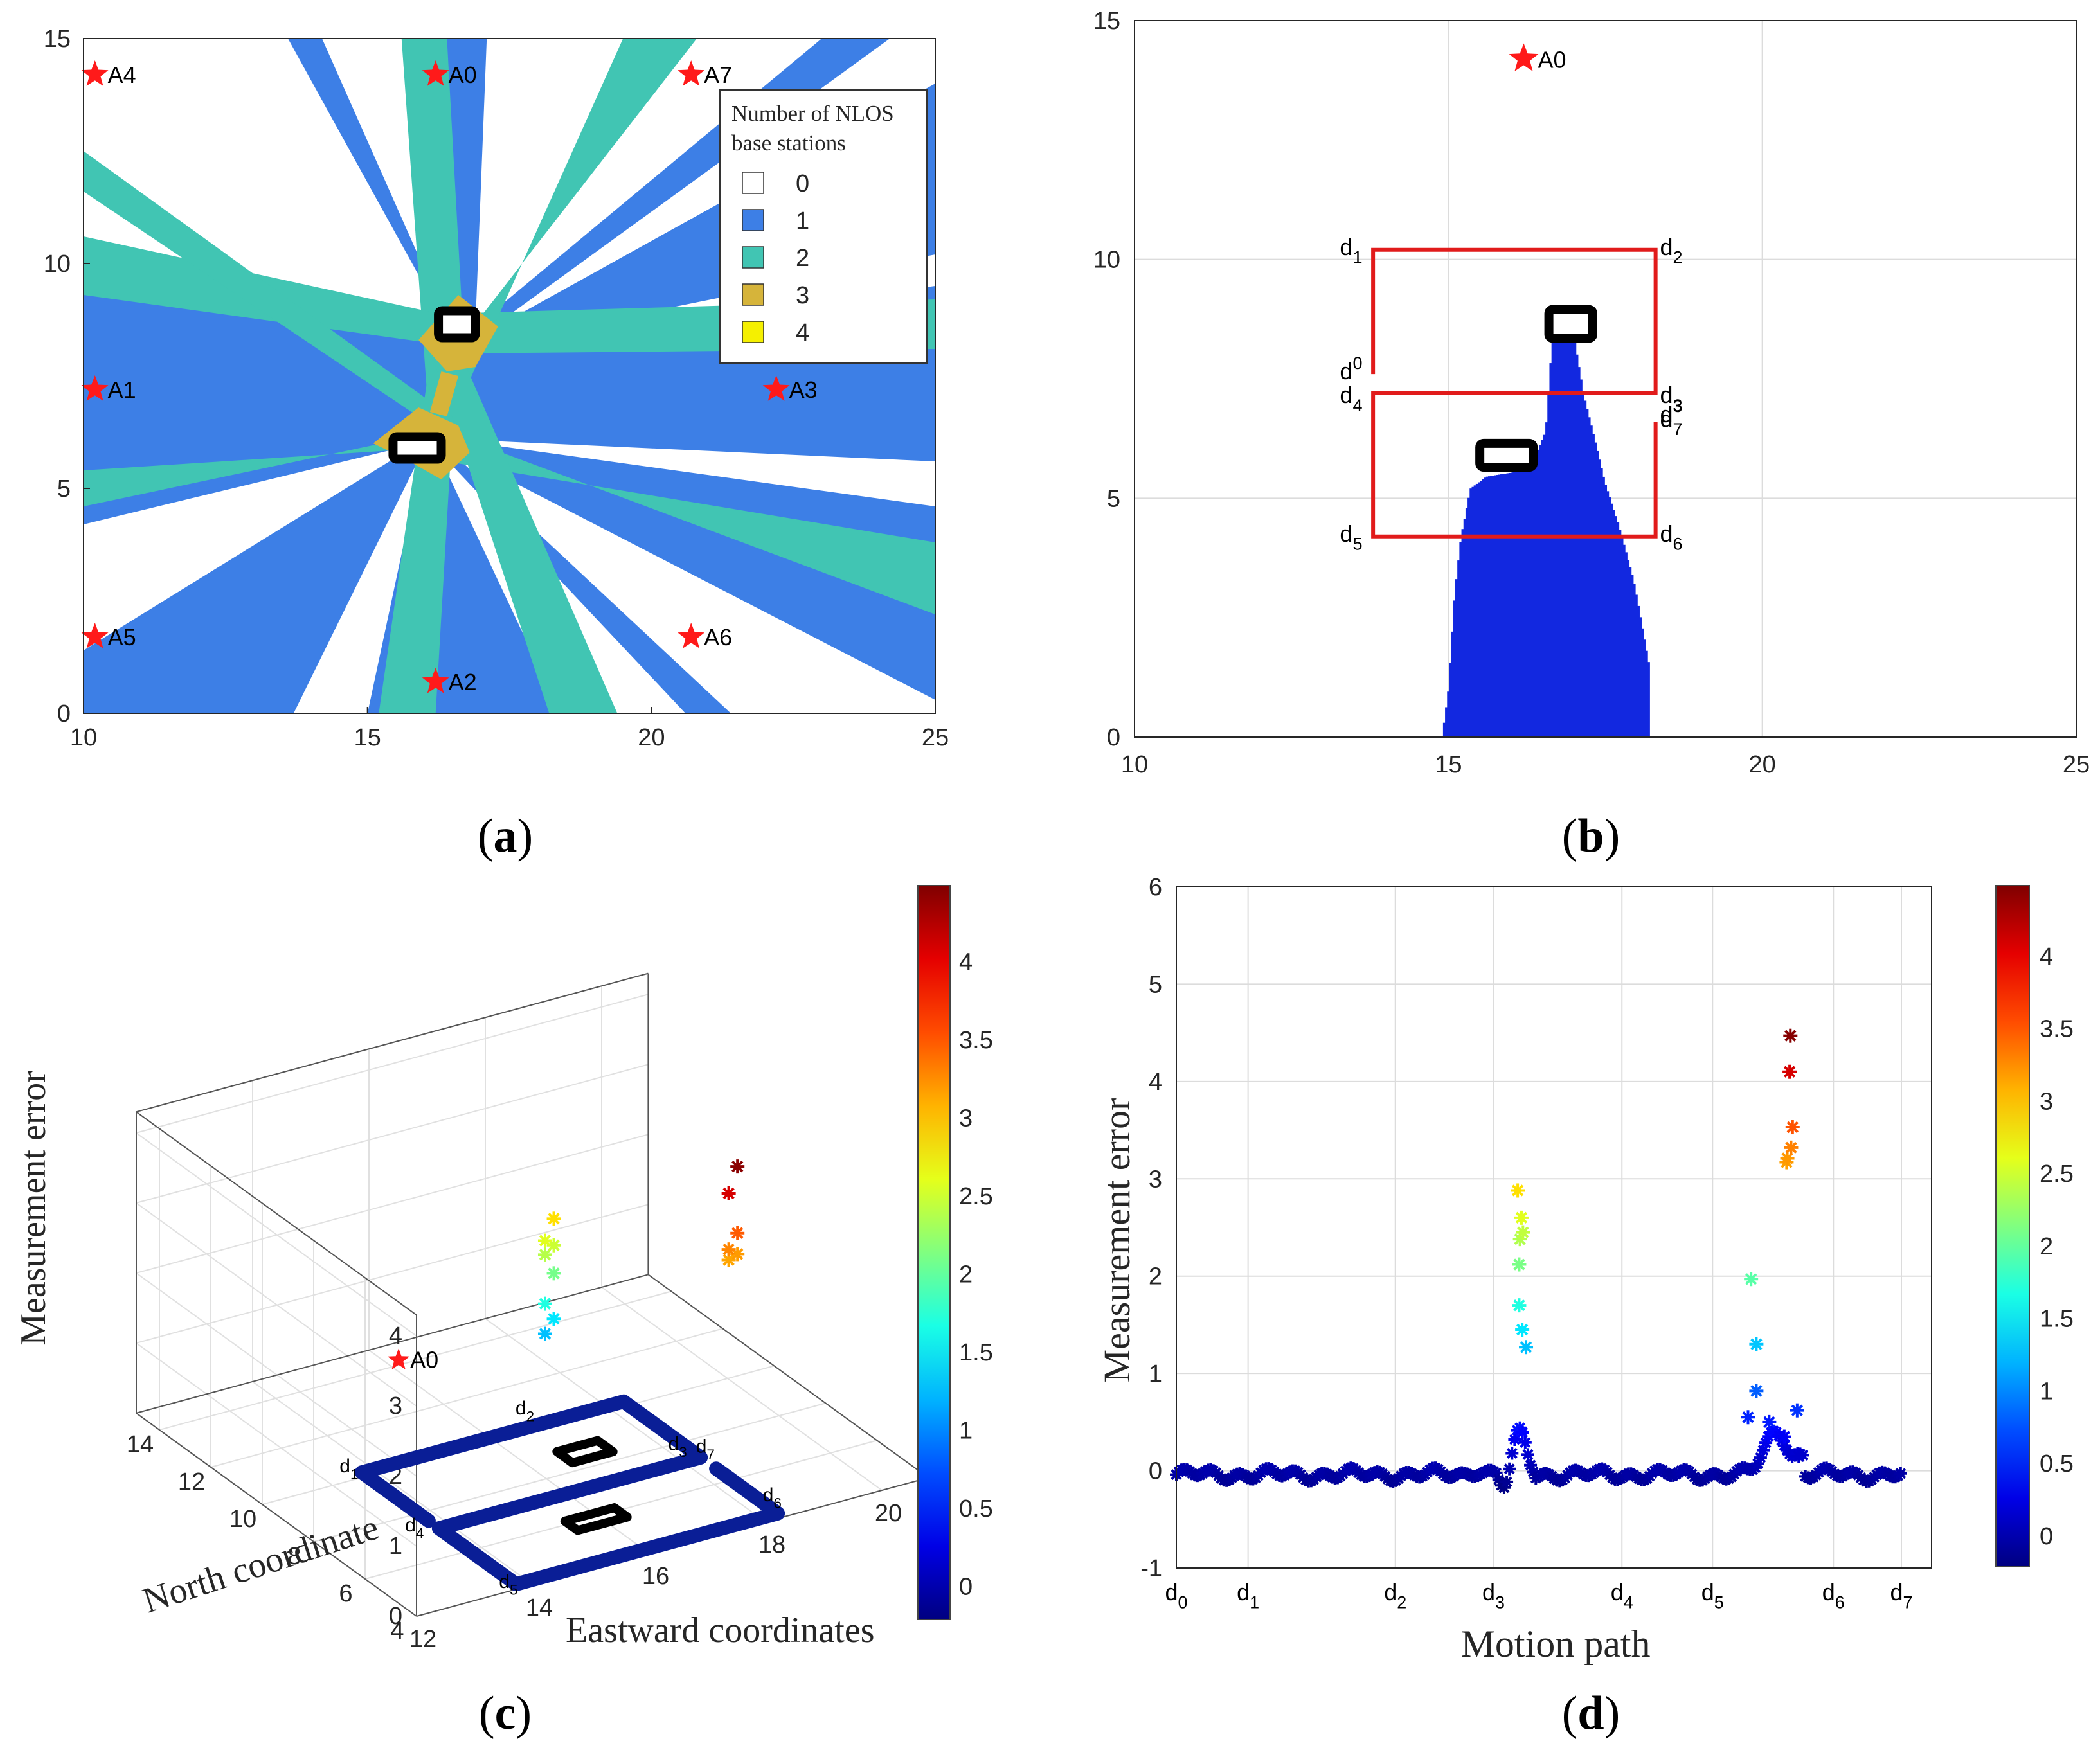 The height and width of the screenshot is (1748, 2100). I want to click on a-xtick-label-3: 25, so click(935, 738).